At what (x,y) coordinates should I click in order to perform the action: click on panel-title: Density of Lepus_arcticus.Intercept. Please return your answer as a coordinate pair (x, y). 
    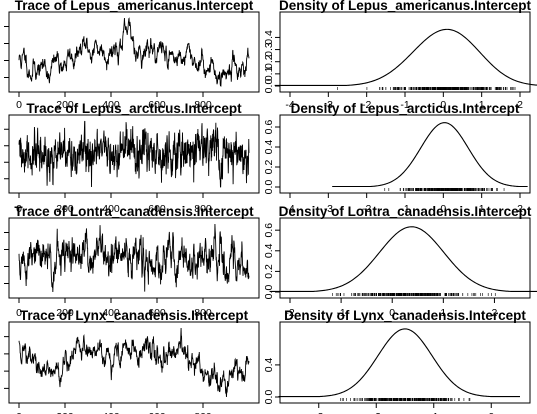
    Looking at the image, I should click on (405, 108).